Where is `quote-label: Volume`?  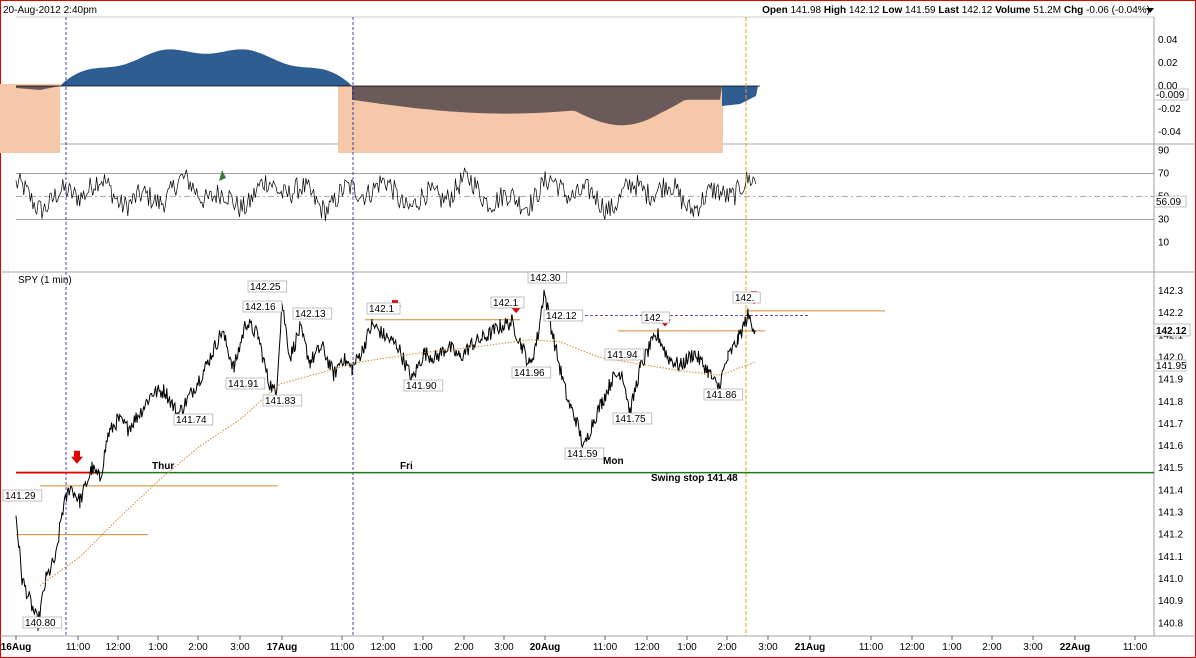 quote-label: Volume is located at coordinates (1012, 10).